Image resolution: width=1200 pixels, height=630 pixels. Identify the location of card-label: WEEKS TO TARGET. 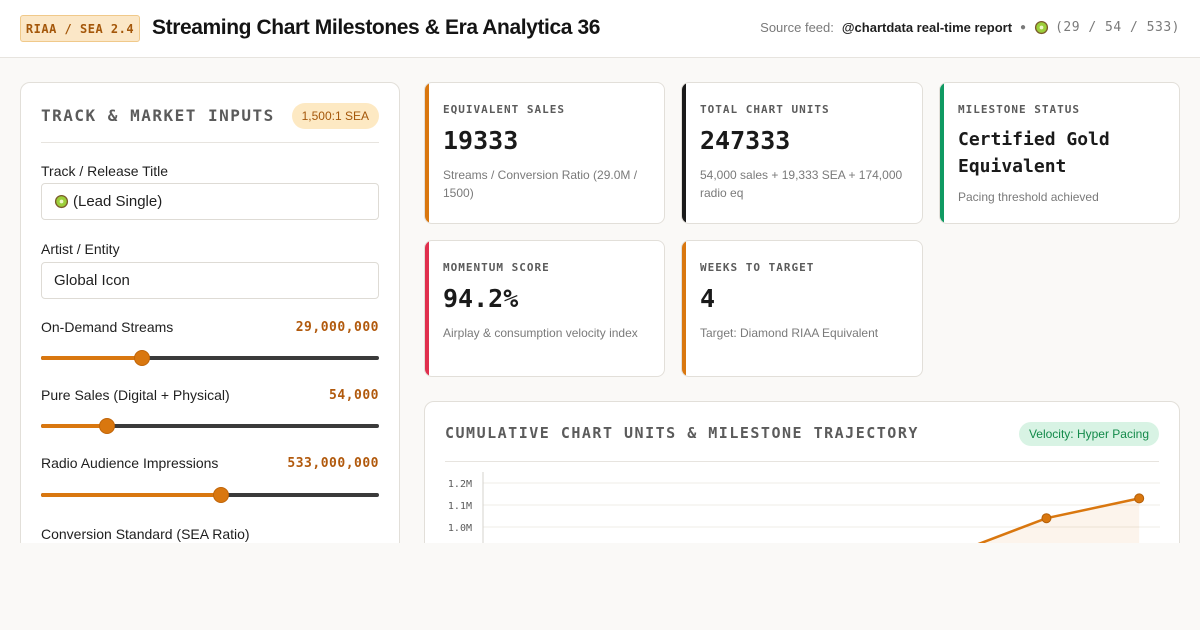
(757, 267).